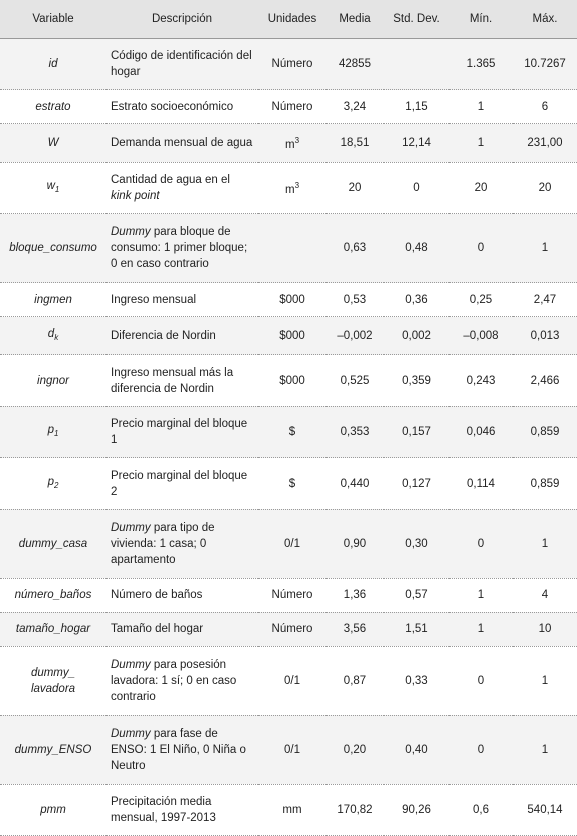 This screenshot has width=577, height=836. Describe the element at coordinates (53, 188) in the screenshot. I see `variable-cell: w1` at that location.